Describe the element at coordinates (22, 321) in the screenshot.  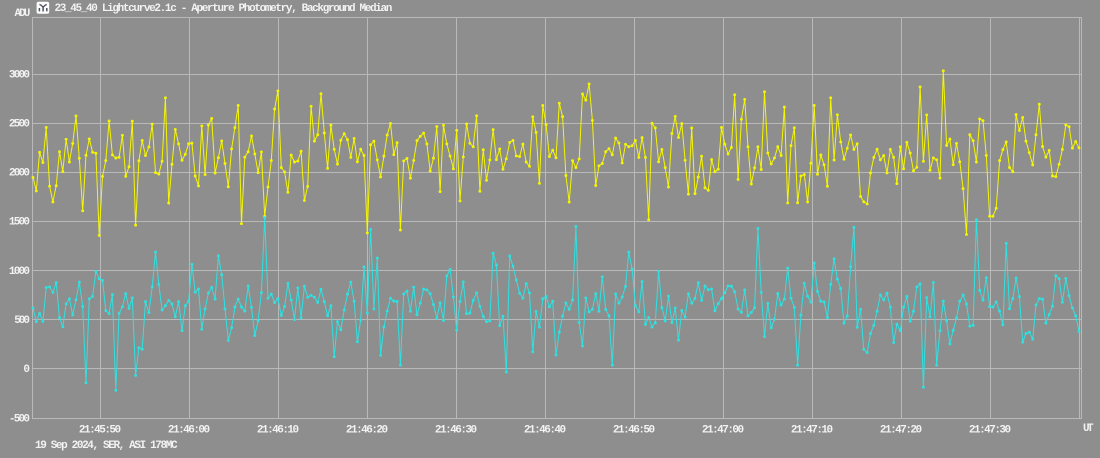
I see `svg-text: 500` at that location.